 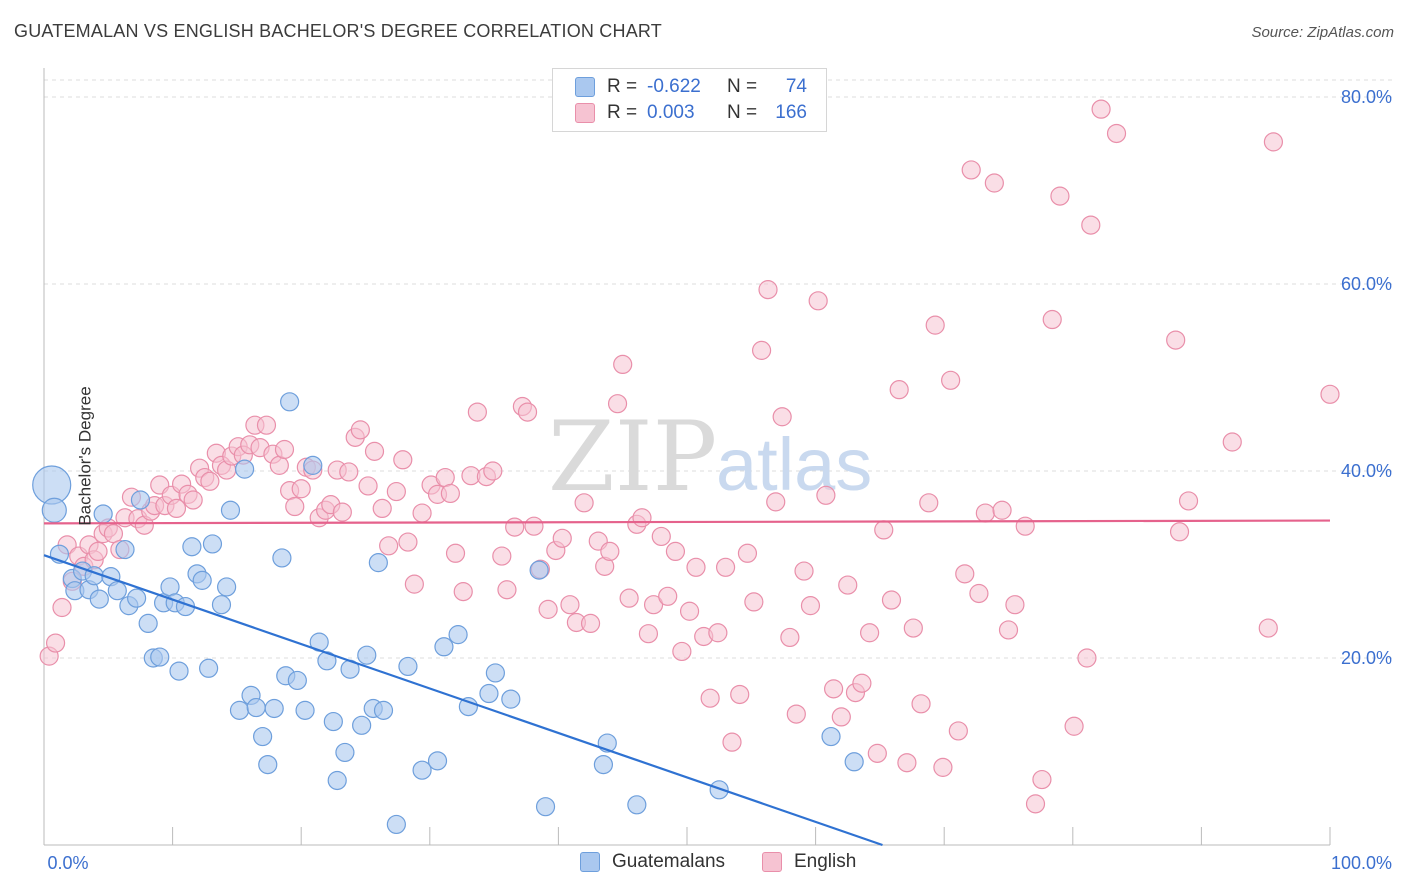 I want to click on legend-n-value: 74, so click(x=796, y=86).